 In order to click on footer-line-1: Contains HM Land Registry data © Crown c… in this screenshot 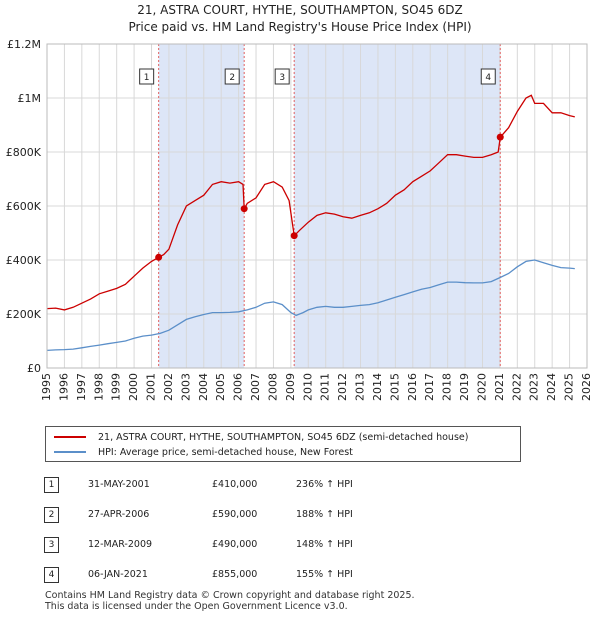, I will do `click(230, 595)`.